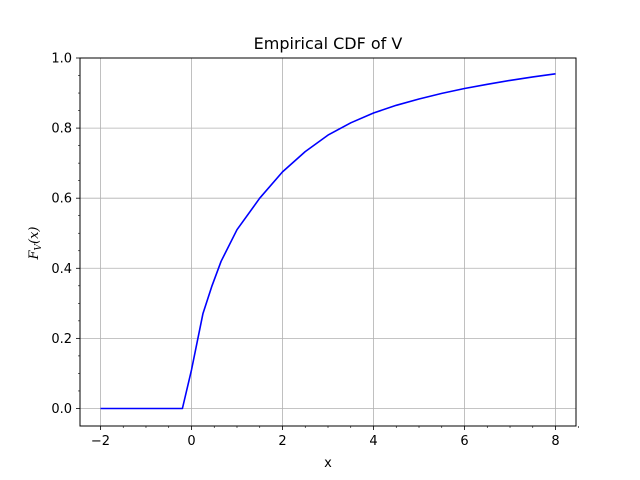 The image size is (640, 480). Describe the element at coordinates (328, 43) in the screenshot. I see `chart-title: Empirical CDF of V` at that location.